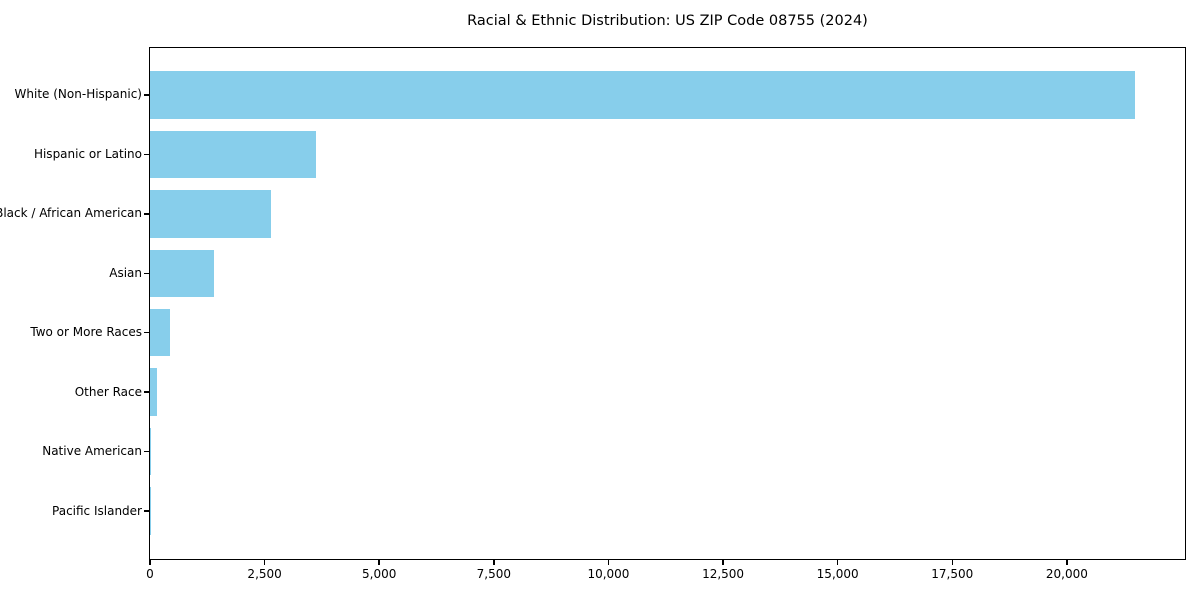 The height and width of the screenshot is (600, 1200). Describe the element at coordinates (92, 451) in the screenshot. I see `y-axis-label: Native American` at that location.